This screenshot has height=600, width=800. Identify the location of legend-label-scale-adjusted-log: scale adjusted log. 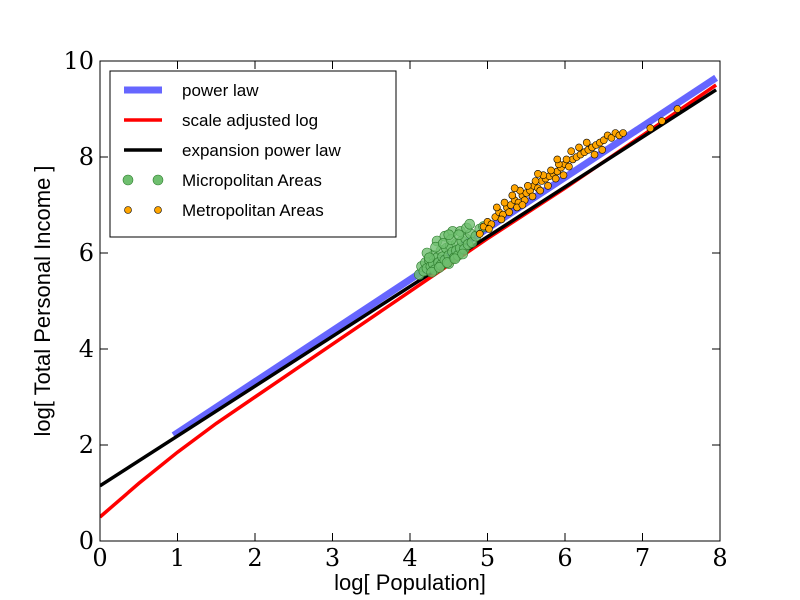
(250, 120).